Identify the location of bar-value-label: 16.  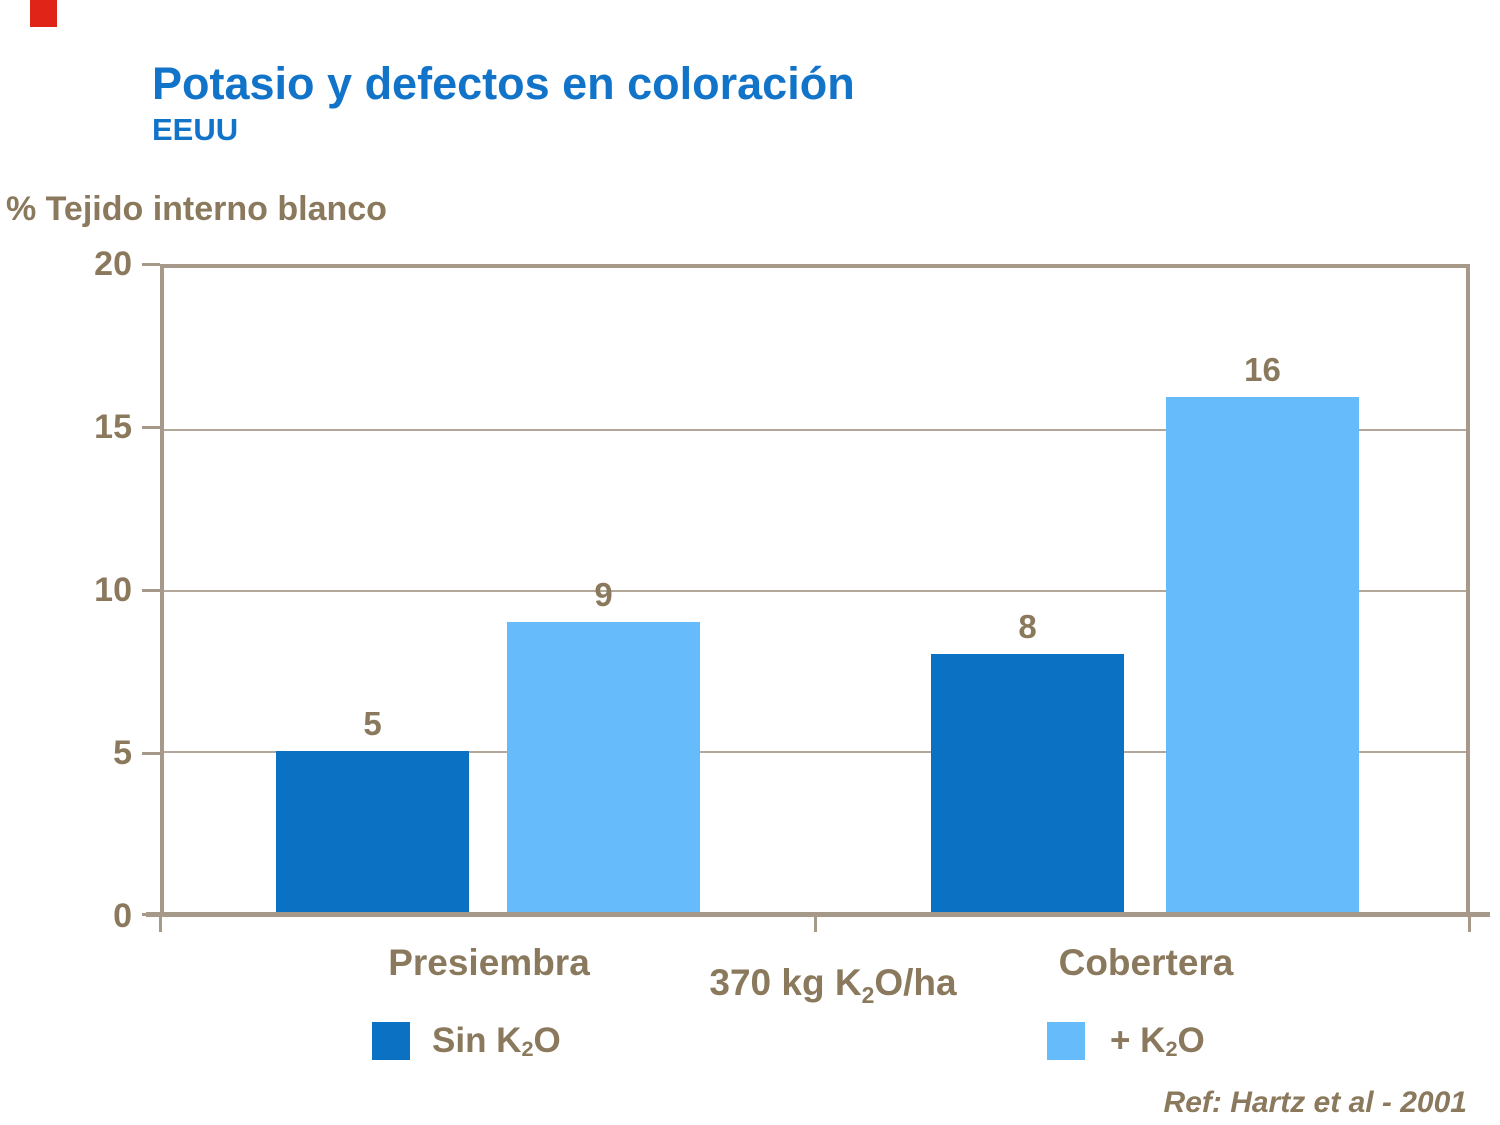
(1262, 369).